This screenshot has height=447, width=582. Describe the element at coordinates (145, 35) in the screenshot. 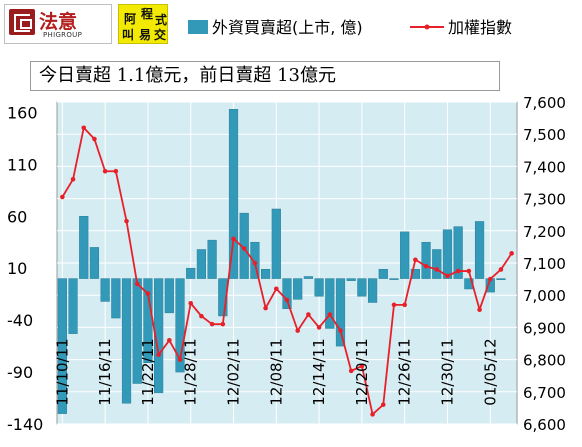

I see `badge-char: 易` at that location.